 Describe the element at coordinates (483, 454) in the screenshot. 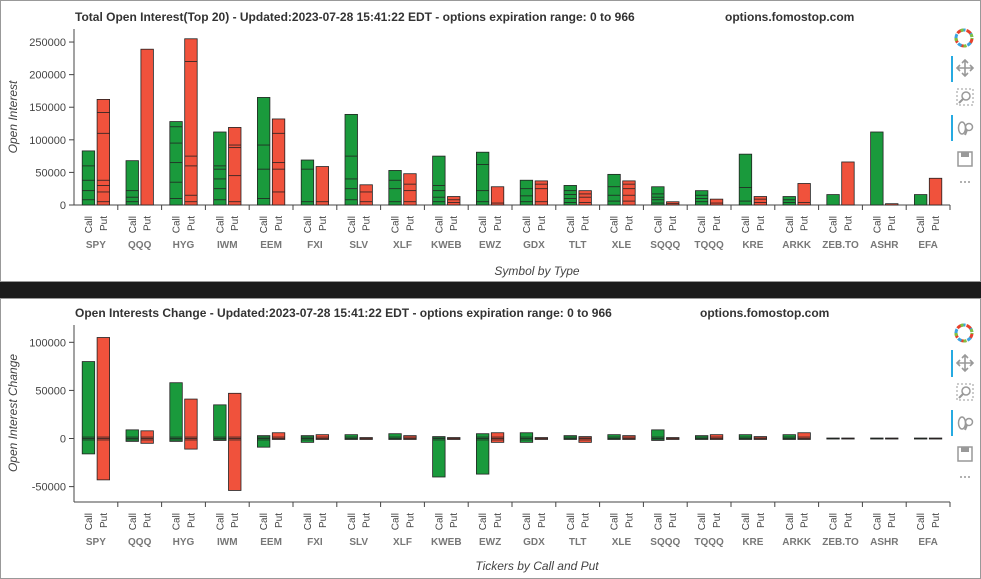

I see `bar-call-ewz` at that location.